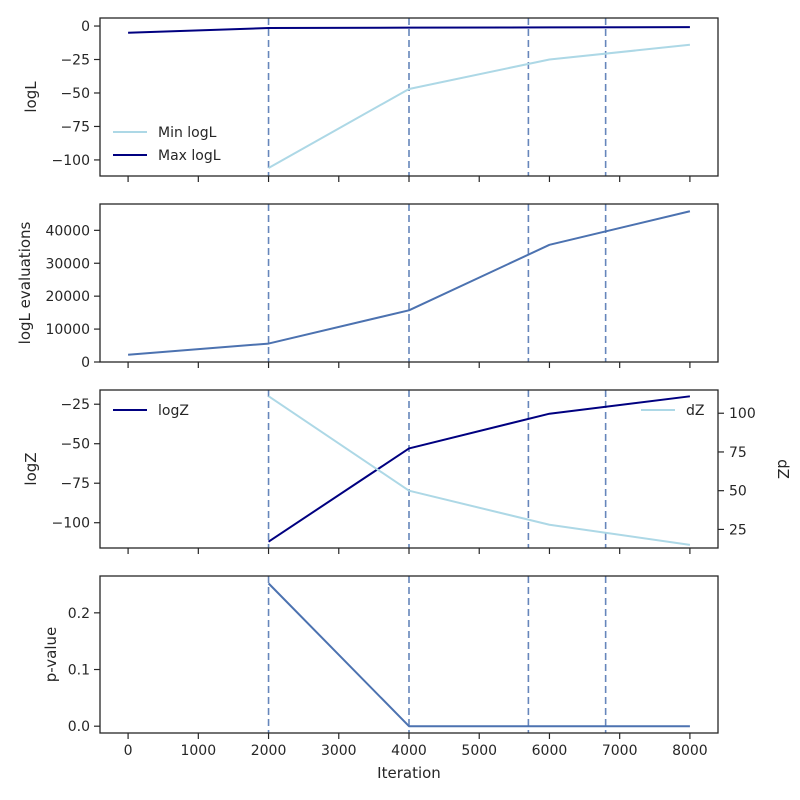  Describe the element at coordinates (478, 655) in the screenshot. I see `series-line-p4` at that location.